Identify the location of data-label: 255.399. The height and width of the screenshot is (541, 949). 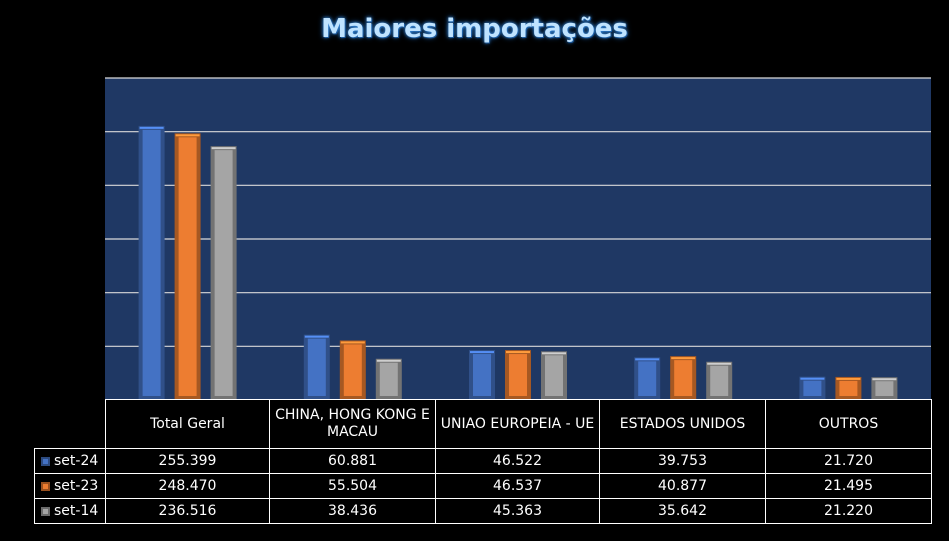
(187, 461).